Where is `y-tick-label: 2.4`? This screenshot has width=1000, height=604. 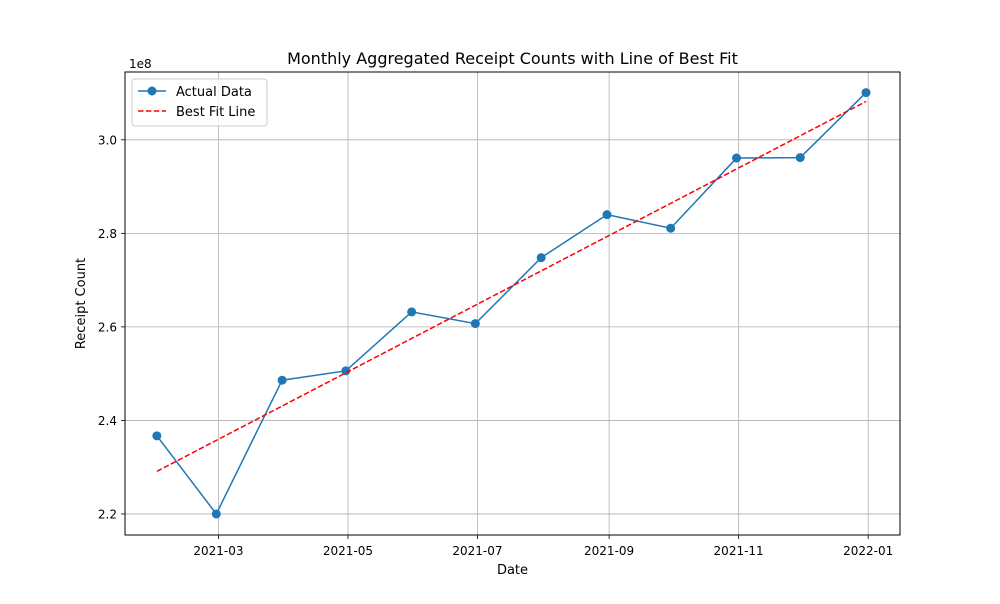
y-tick-label: 2.4 is located at coordinates (107, 421).